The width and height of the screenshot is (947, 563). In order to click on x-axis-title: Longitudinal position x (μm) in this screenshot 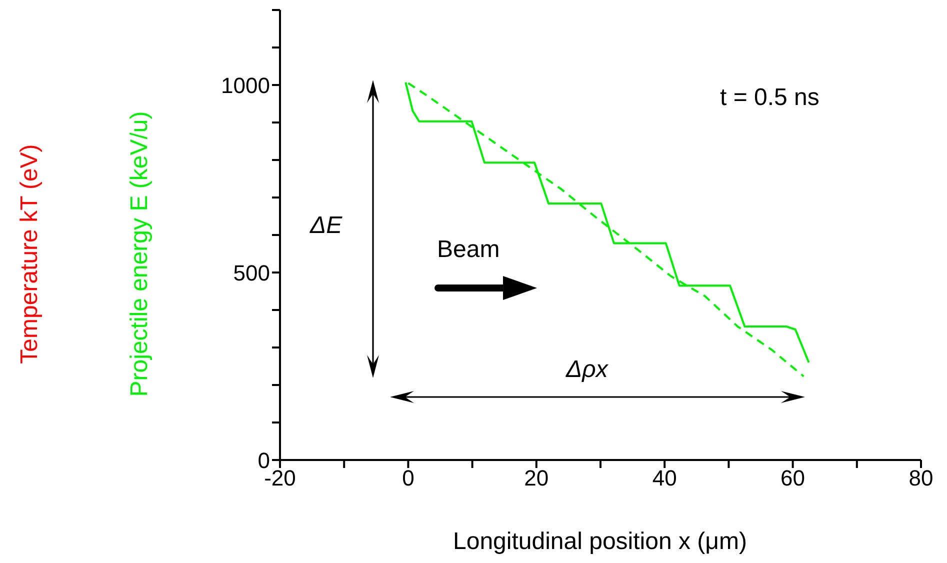, I will do `click(600, 542)`.